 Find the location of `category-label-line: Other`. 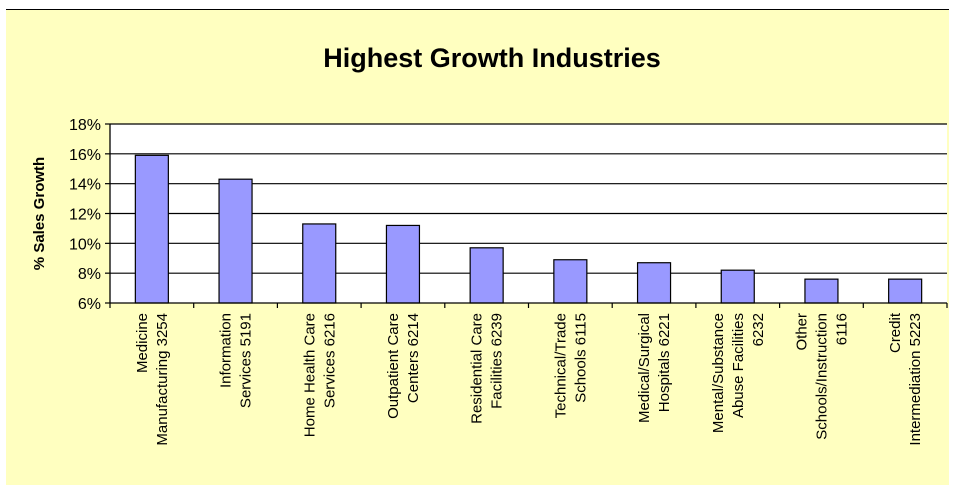

category-label-line: Other is located at coordinates (801, 332).